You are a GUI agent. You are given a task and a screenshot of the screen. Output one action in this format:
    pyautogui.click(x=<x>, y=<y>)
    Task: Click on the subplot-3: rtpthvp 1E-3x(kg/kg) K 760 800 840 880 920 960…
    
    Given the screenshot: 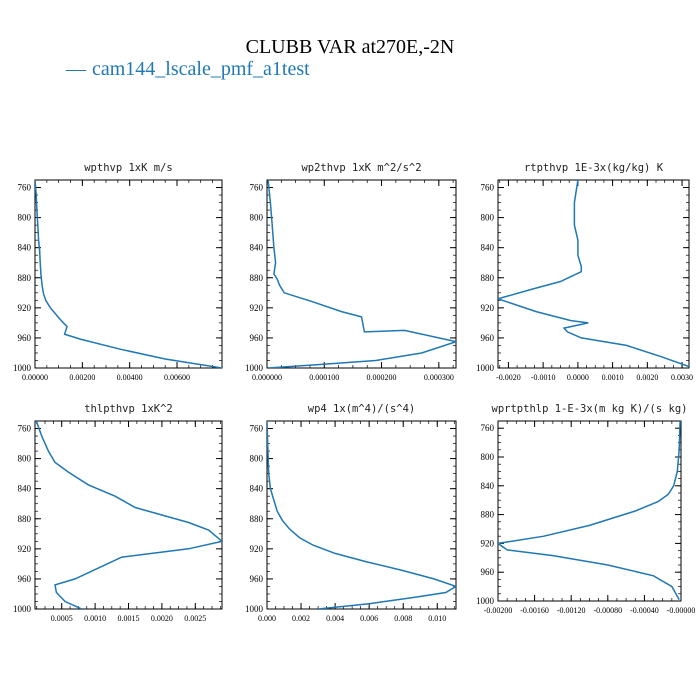 What is the action you would take?
    pyautogui.click(x=584, y=272)
    